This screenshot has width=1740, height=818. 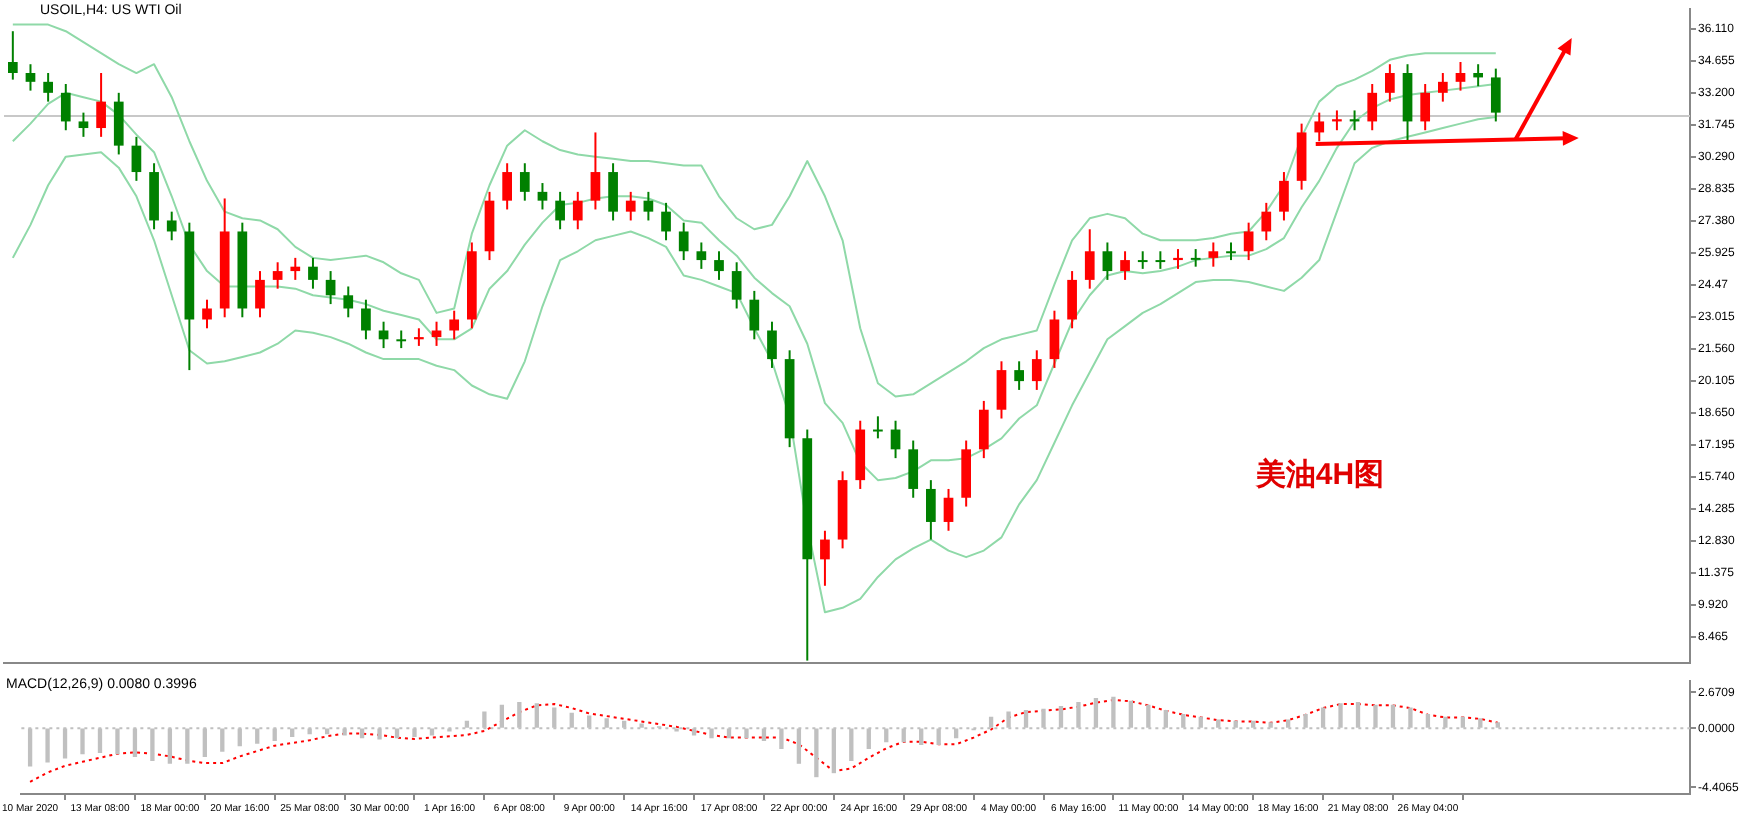 I want to click on annotation: 美油4H图, so click(x=1319, y=474).